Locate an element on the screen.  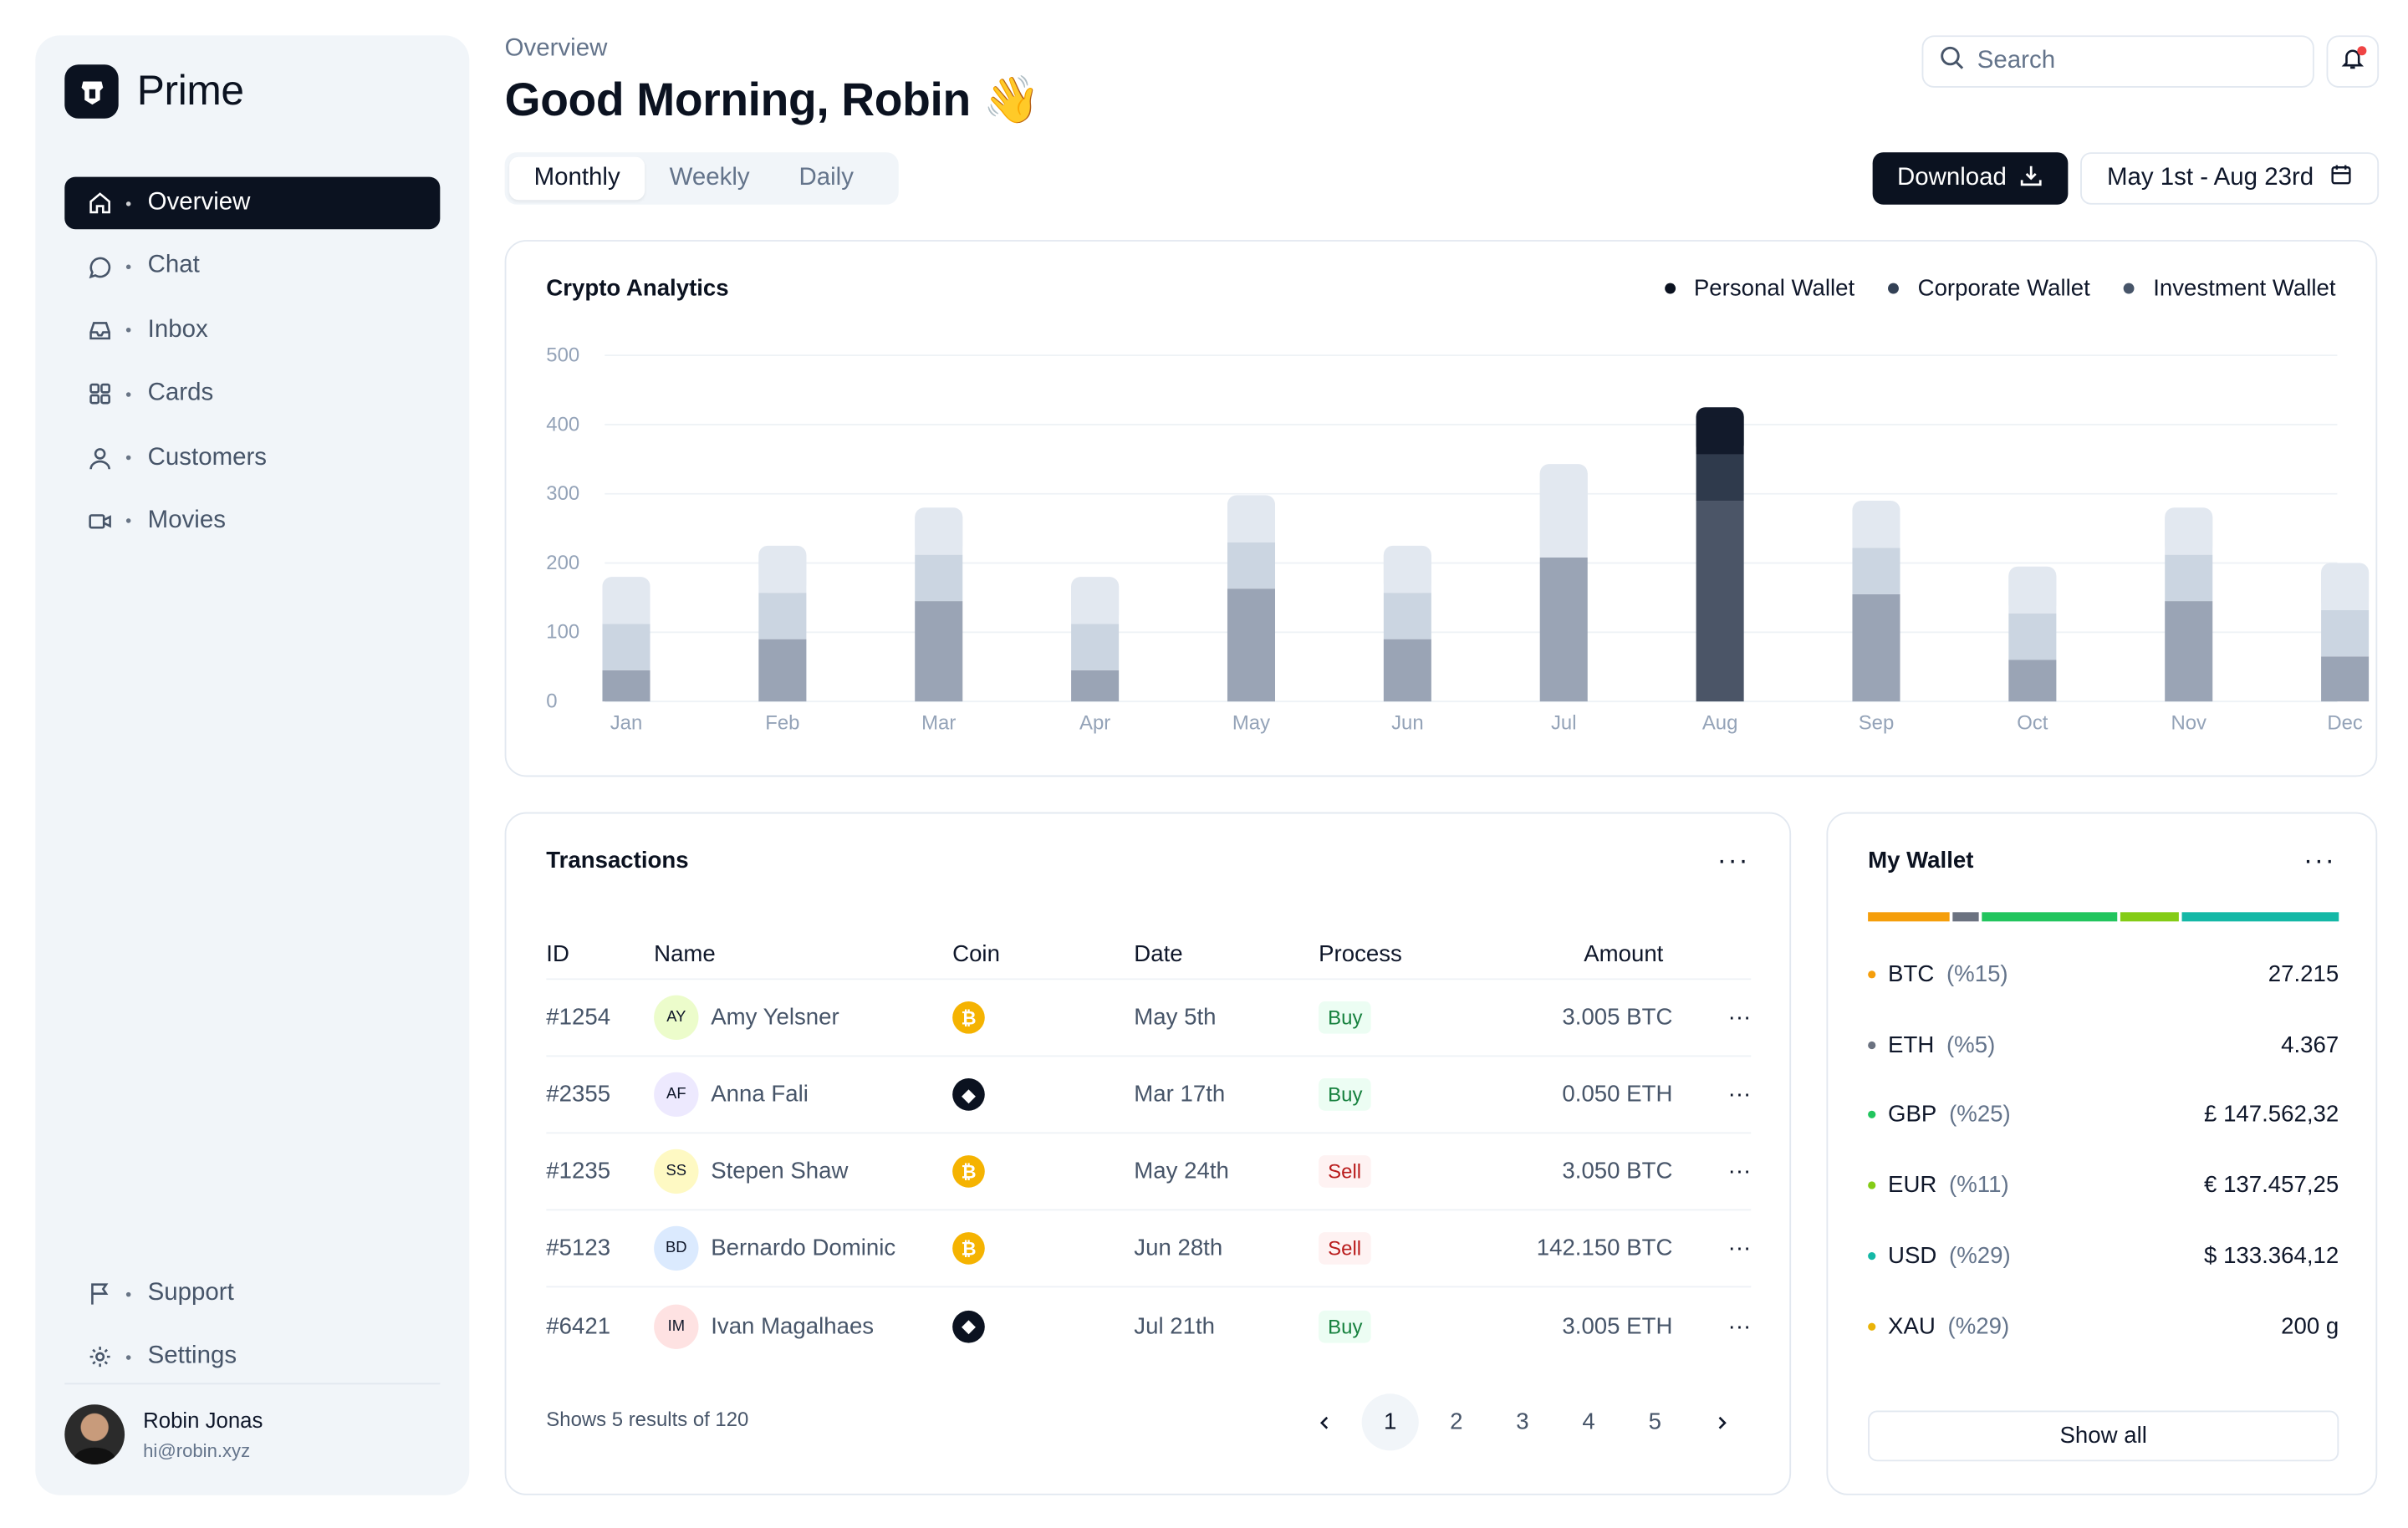
tab-daily: Daily is located at coordinates (826, 177).